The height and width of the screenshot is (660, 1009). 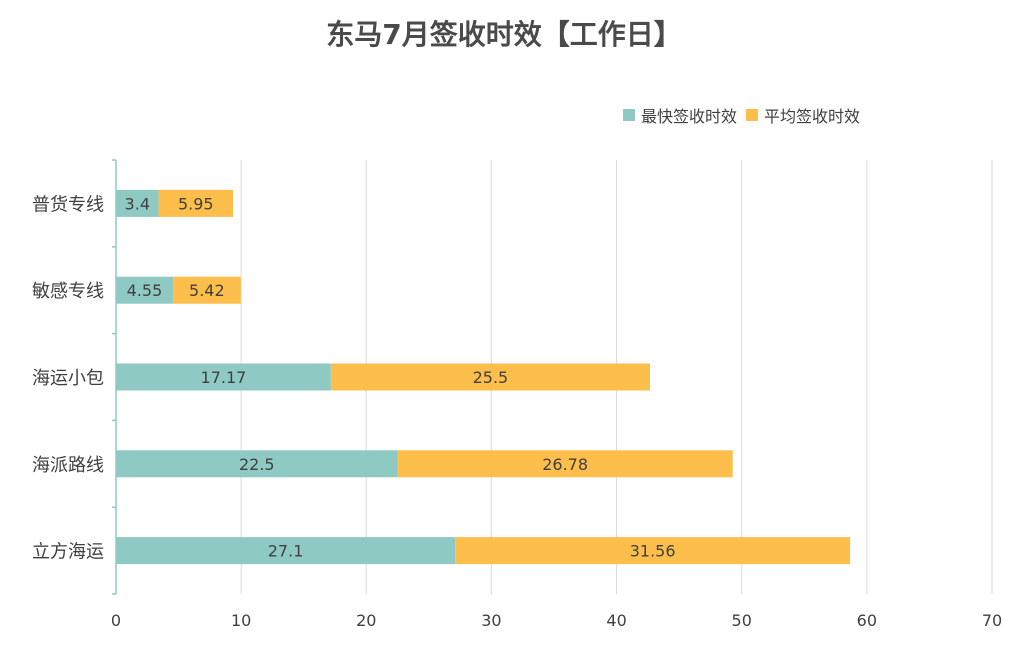 What do you see at coordinates (689, 116) in the screenshot?
I see `legend-label-0: 最快签收时效` at bounding box center [689, 116].